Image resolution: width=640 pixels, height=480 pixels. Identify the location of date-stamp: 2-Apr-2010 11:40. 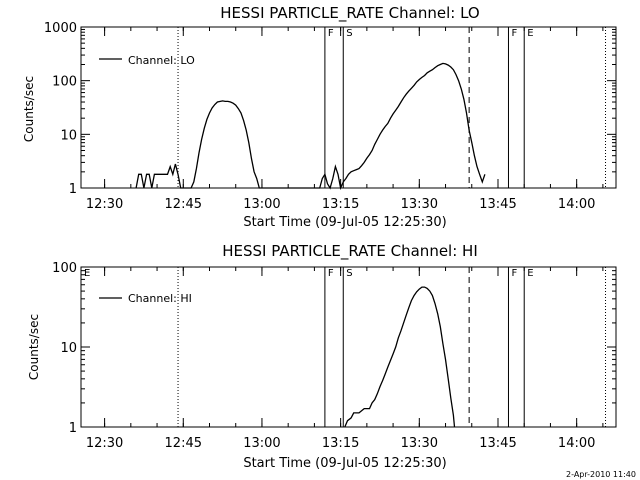
(601, 474).